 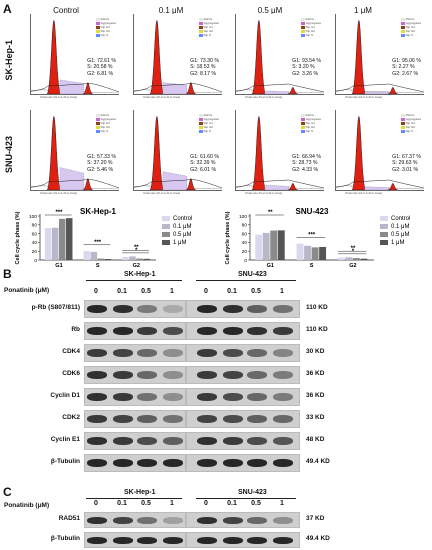 I want to click on phase-stats: G1: 57.33 % S: 37.20 % G2: 5.46 %, so click(x=101, y=163).